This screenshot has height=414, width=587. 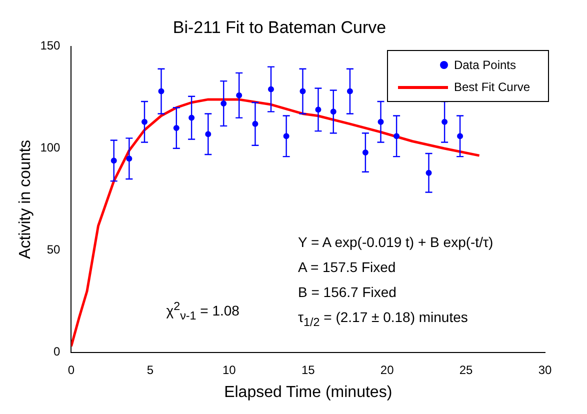 What do you see at coordinates (50, 45) in the screenshot?
I see `y-tick-label: 150` at bounding box center [50, 45].